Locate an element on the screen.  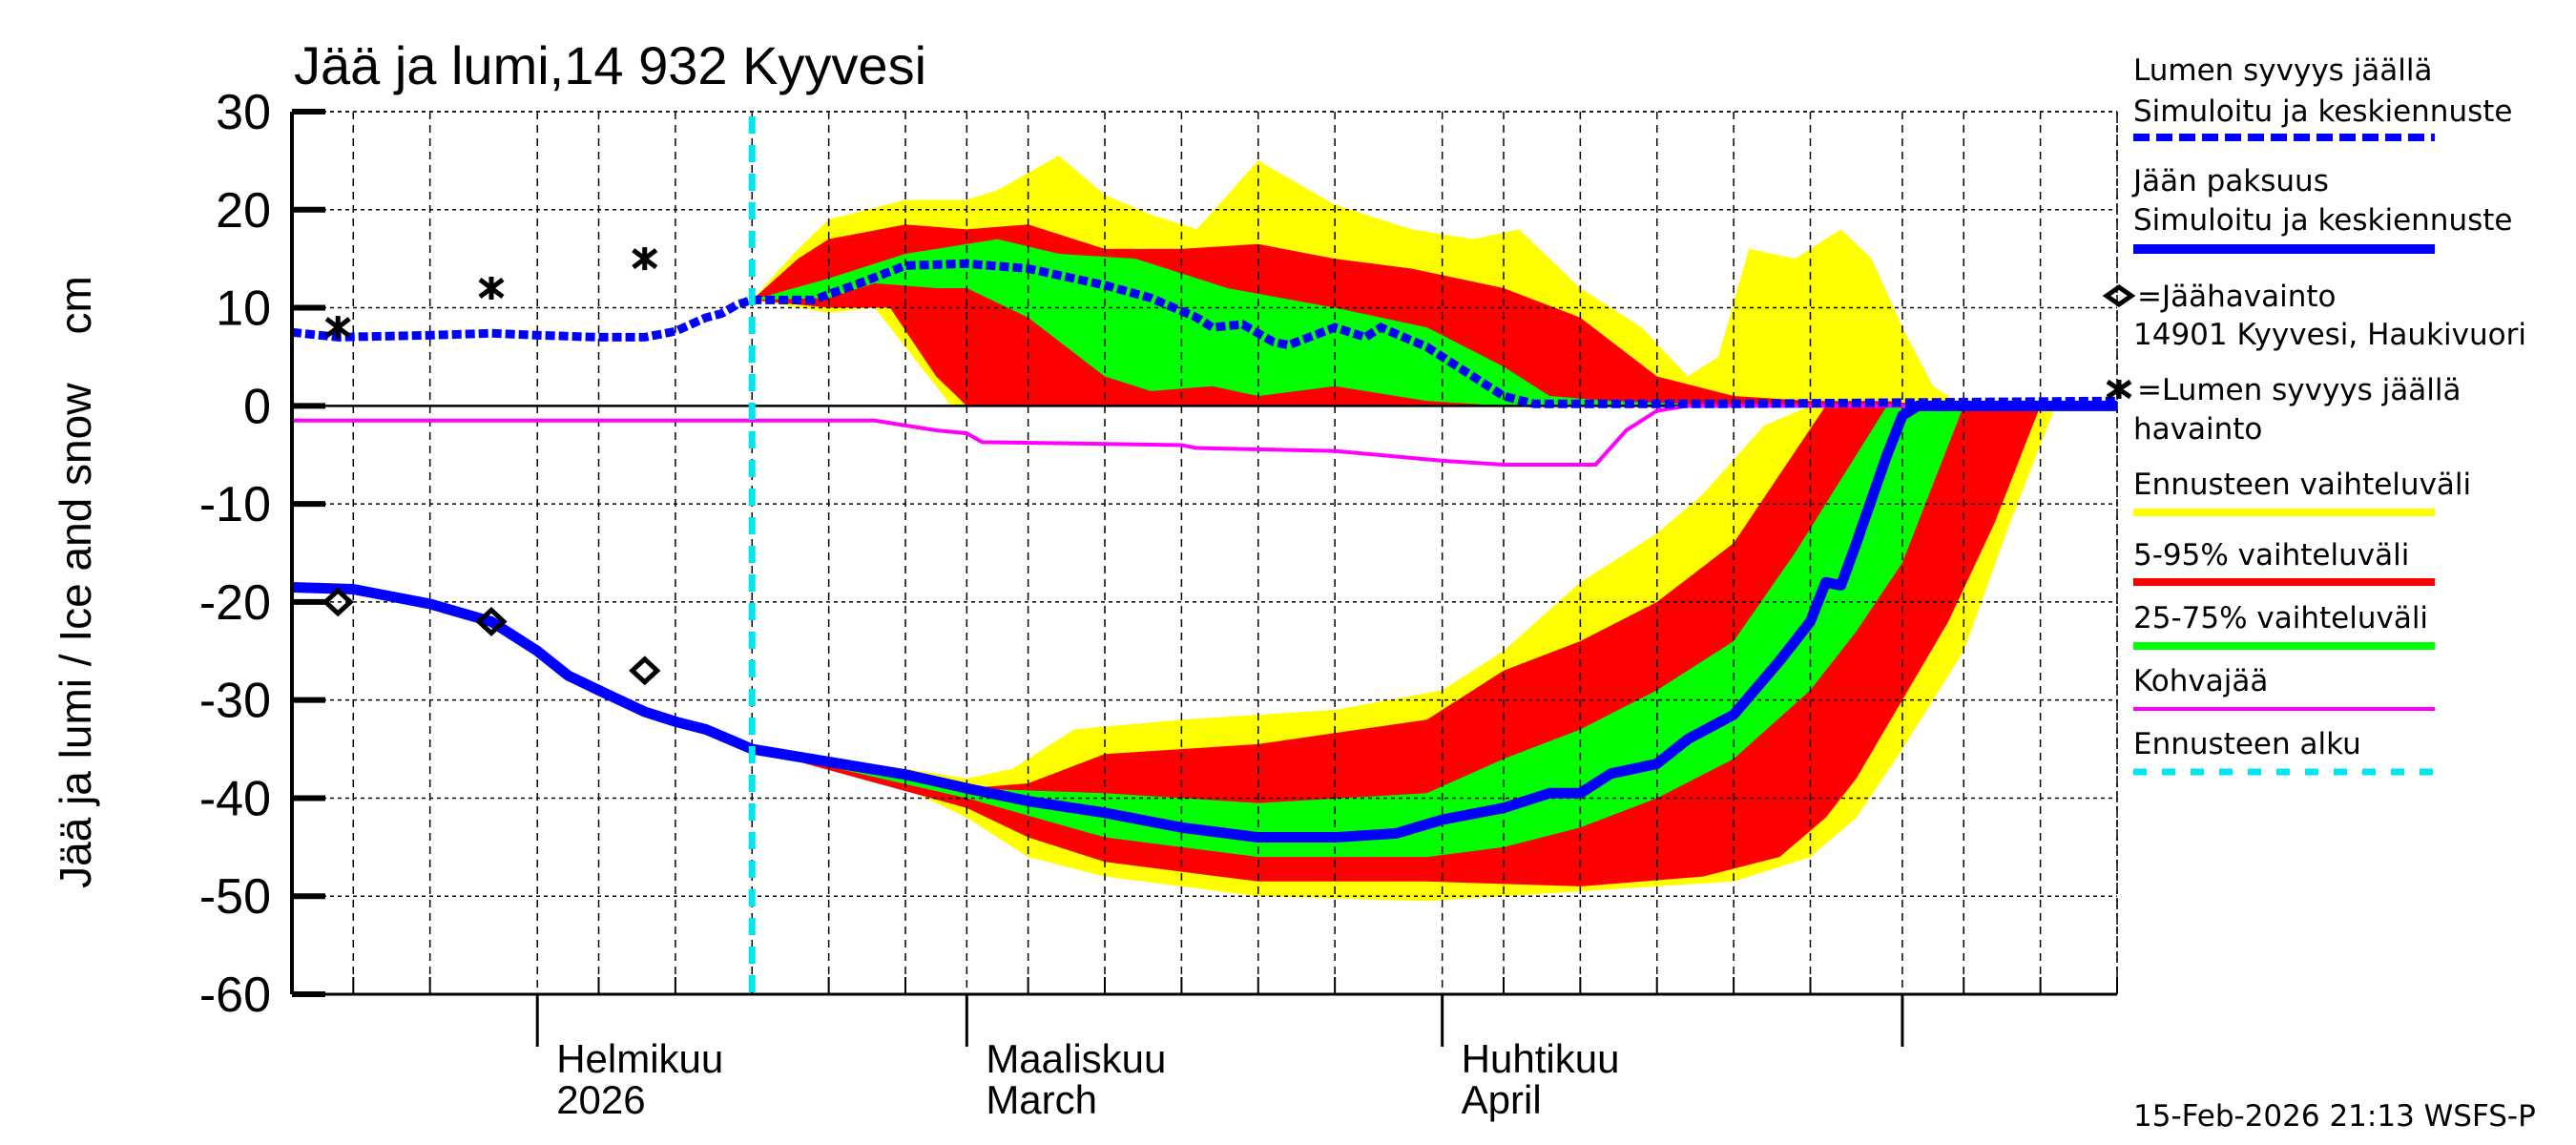
y-tick-label: -20 is located at coordinates (235, 603).